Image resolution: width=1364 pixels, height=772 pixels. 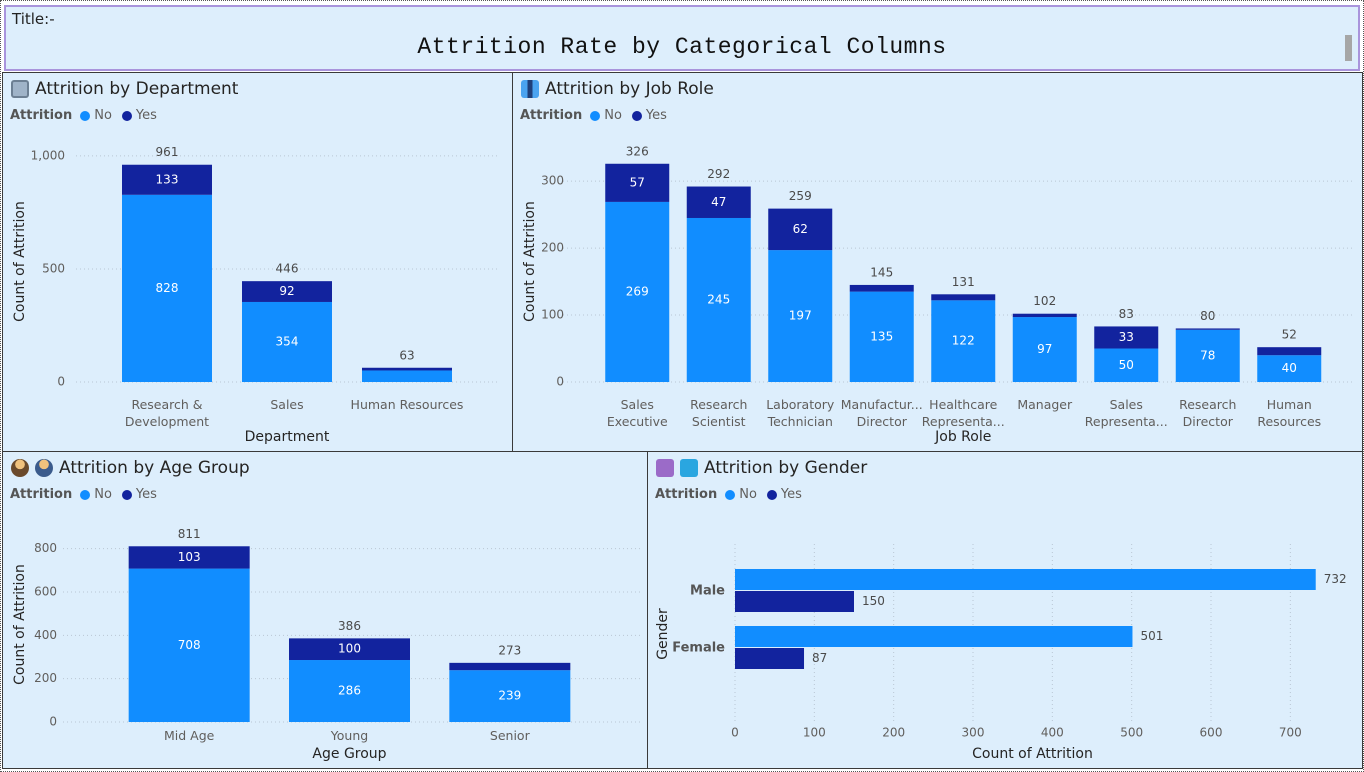 What do you see at coordinates (167, 413) in the screenshot?
I see `x-tick-label: Research & Development` at bounding box center [167, 413].